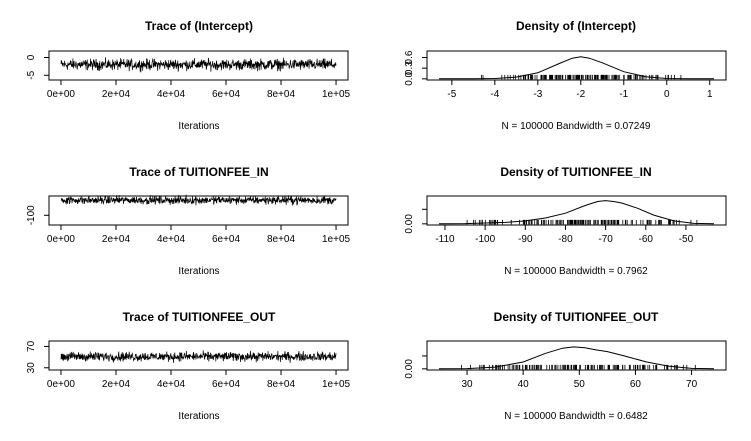  What do you see at coordinates (198, 172) in the screenshot?
I see `panel-title: Trace of TUITIONFEE_IN` at bounding box center [198, 172].